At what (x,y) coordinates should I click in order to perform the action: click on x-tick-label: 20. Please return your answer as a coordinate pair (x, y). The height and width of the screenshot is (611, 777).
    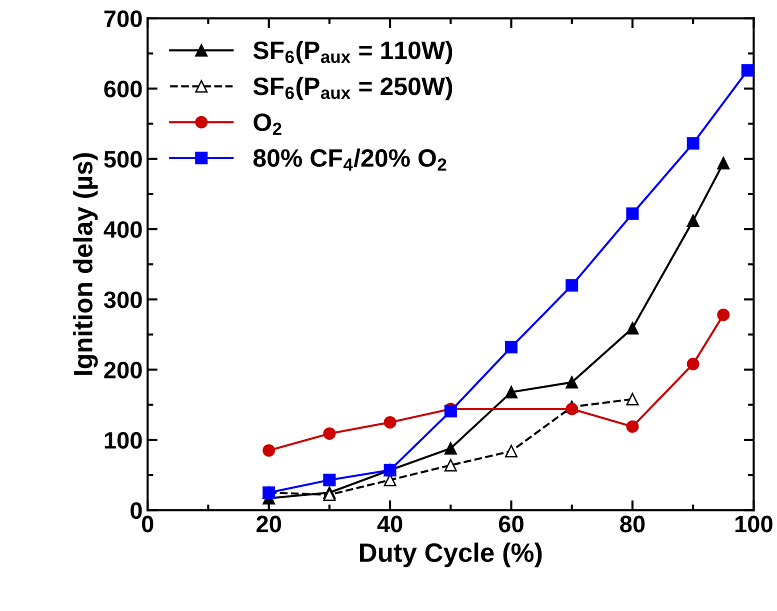
    Looking at the image, I should click on (269, 524).